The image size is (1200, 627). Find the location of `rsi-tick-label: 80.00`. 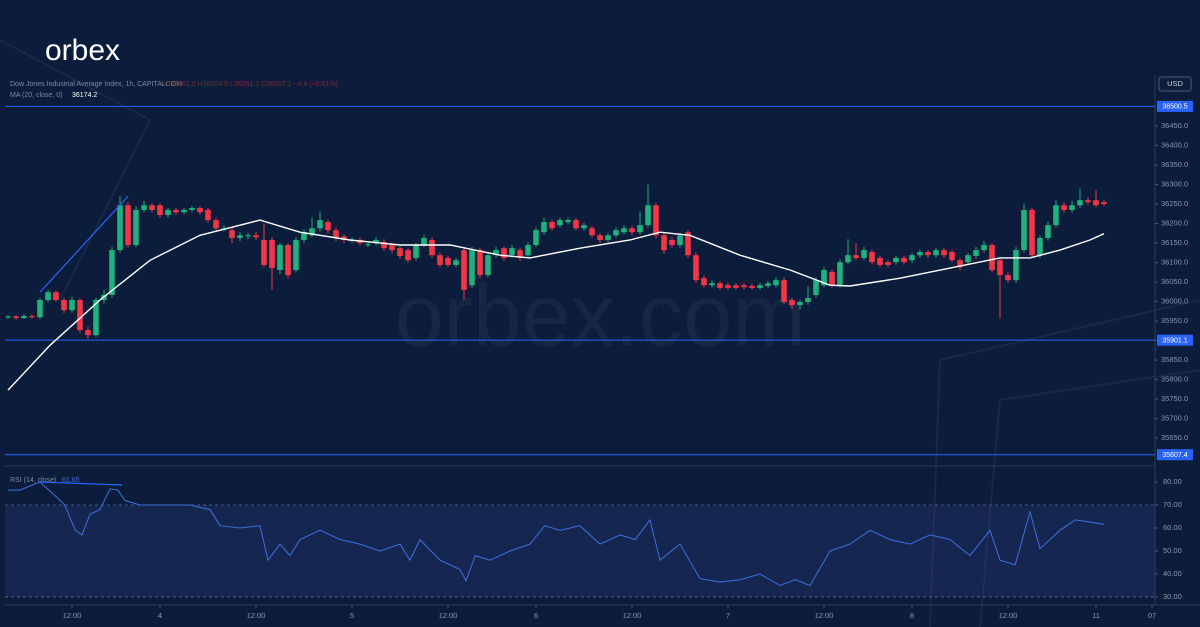

rsi-tick-label: 80.00 is located at coordinates (1172, 481).